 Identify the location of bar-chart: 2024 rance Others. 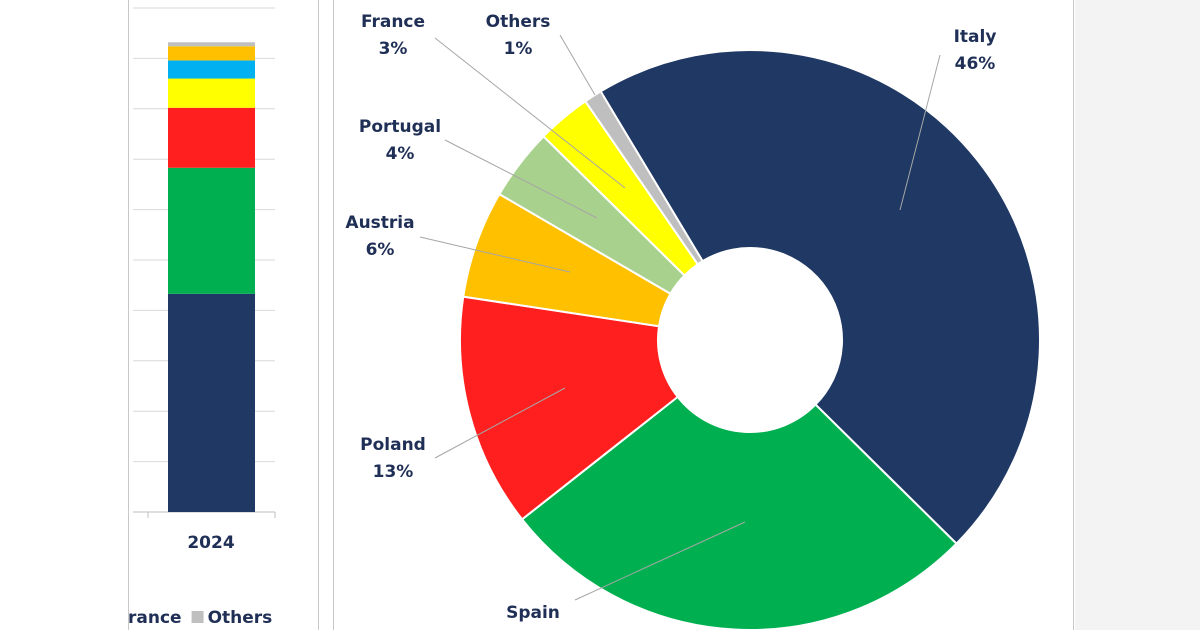
(194, 317).